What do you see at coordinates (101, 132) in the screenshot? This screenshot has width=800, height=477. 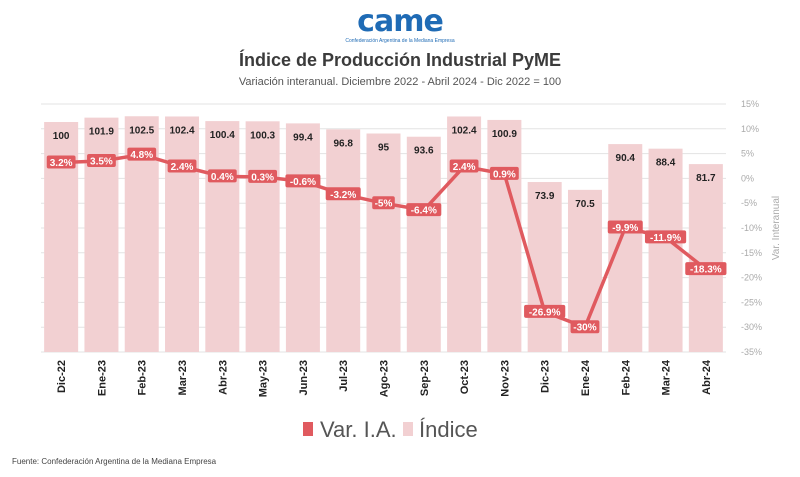 I see `bar-value-label: 101.9` at bounding box center [101, 132].